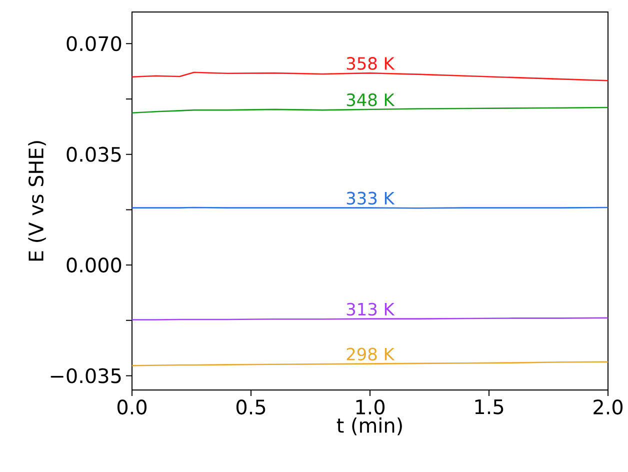 Image resolution: width=628 pixels, height=472 pixels. What do you see at coordinates (37, 201) in the screenshot?
I see `y-axis-title: E (V vs SHE)` at bounding box center [37, 201].